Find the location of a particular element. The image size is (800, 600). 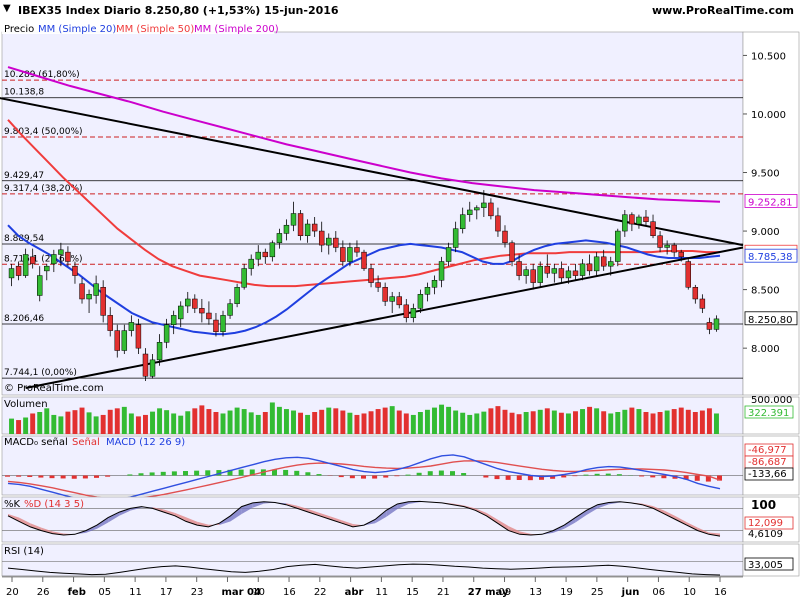

macd-legend-a: MACD₀ señal is located at coordinates (36, 442).